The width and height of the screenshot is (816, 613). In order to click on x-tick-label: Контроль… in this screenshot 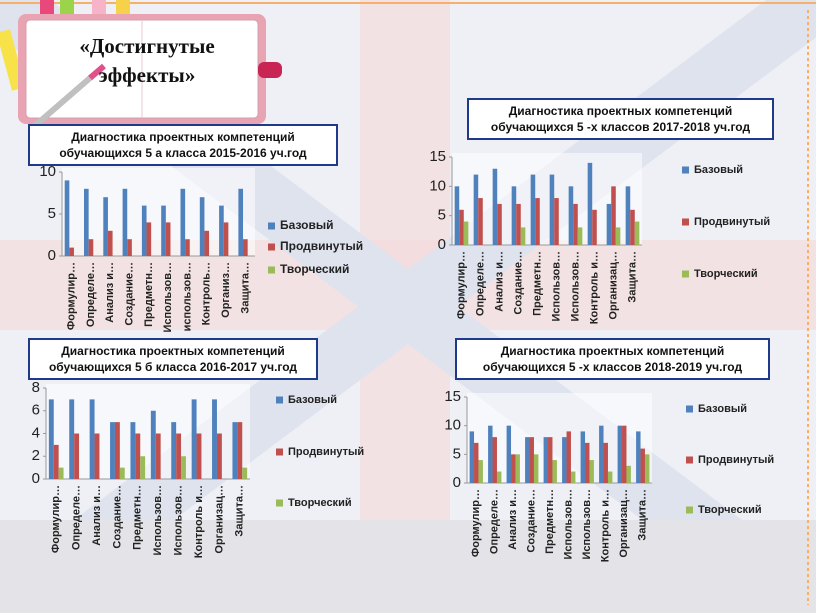, I will do `click(207, 293)`.